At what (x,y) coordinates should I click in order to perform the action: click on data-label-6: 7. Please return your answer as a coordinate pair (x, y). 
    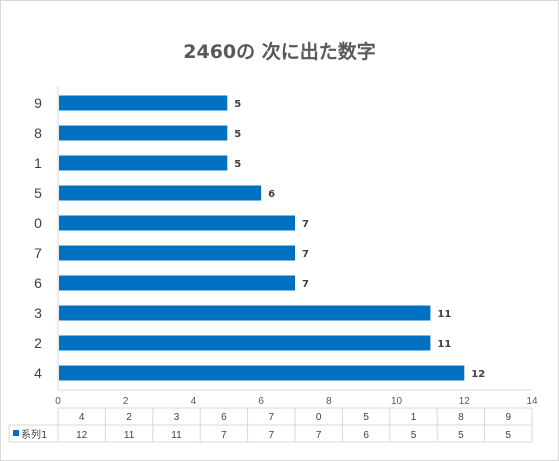
    Looking at the image, I should click on (305, 284).